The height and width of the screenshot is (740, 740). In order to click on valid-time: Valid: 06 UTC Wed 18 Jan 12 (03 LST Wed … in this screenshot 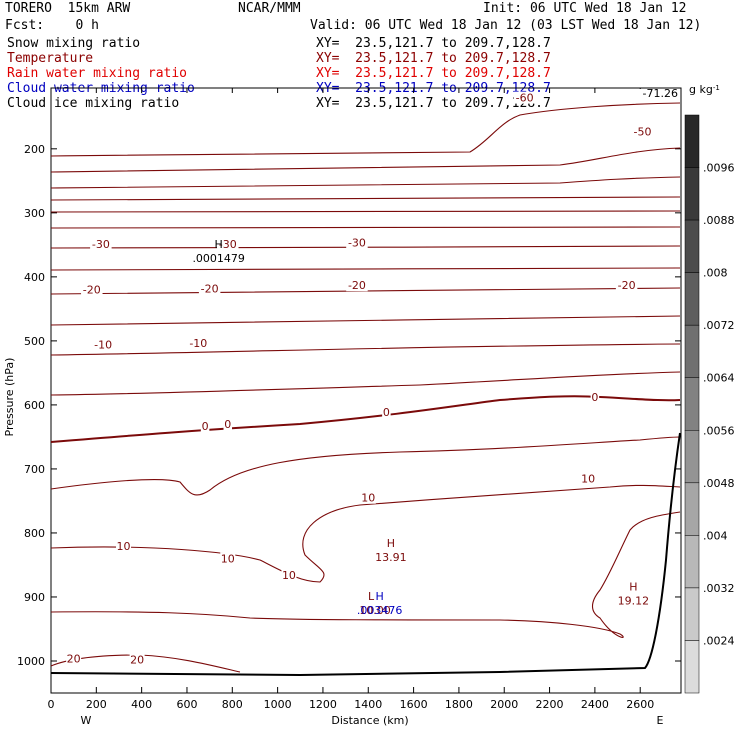, I will do `click(506, 25)`.